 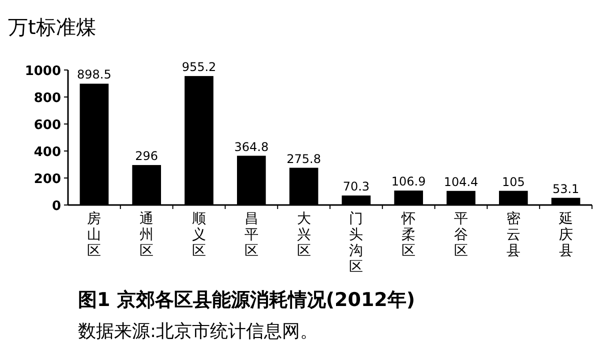 I want to click on x-tick-label: 延庆县, so click(x=565, y=235).